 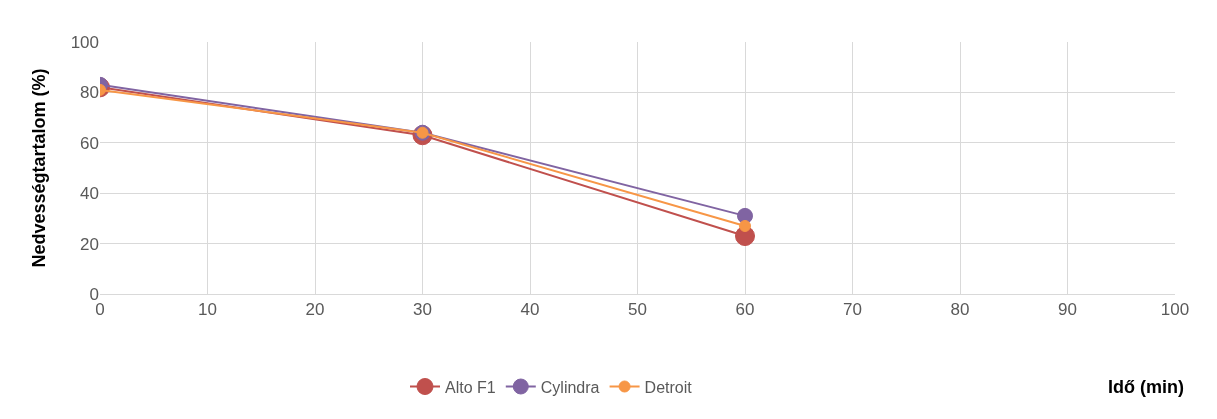 What do you see at coordinates (745, 310) in the screenshot?
I see `x-tick-label: 60` at bounding box center [745, 310].